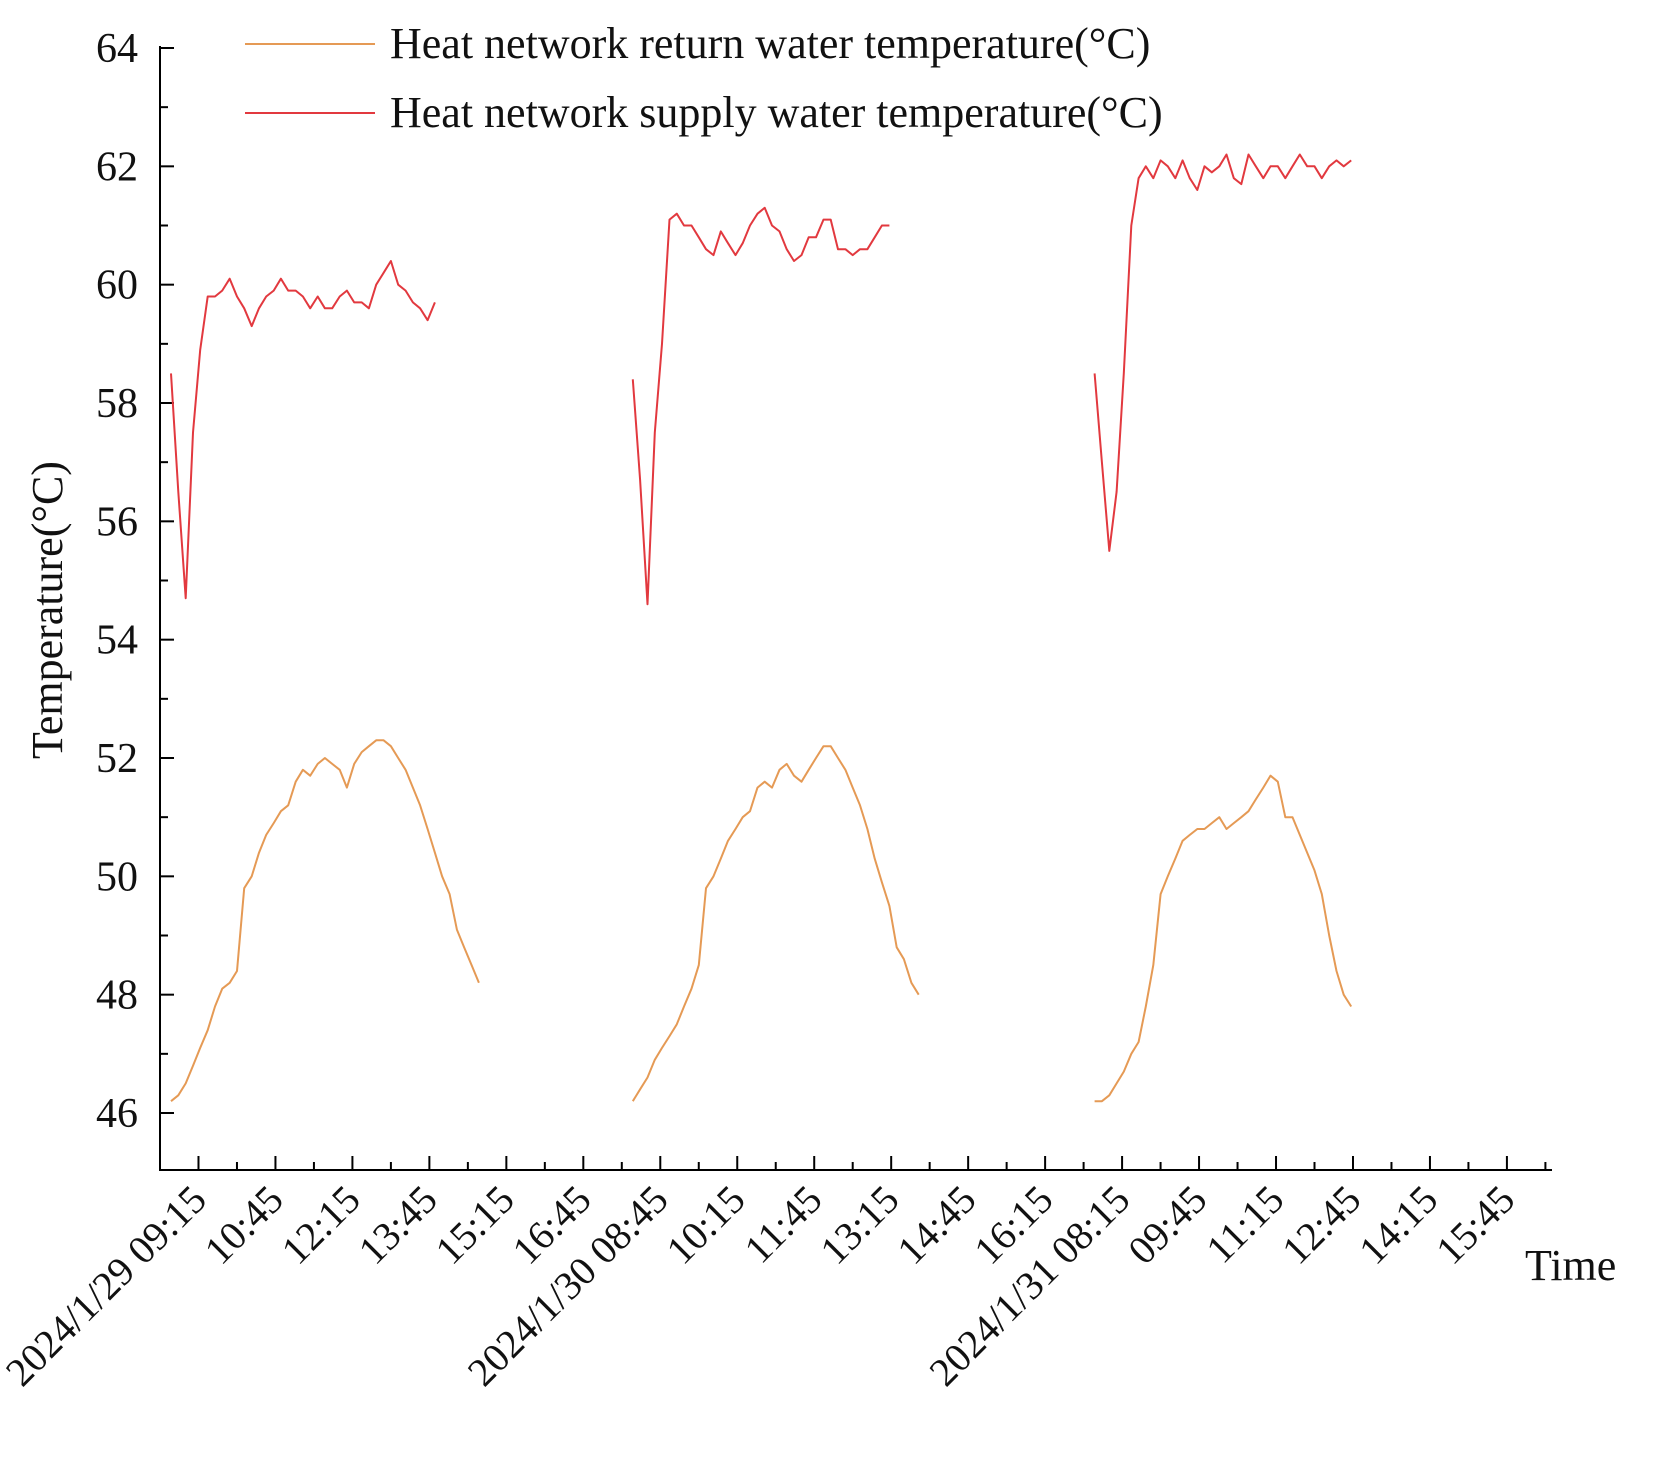  Describe the element at coordinates (117, 49) in the screenshot. I see `y-tick-label: 64` at that location.